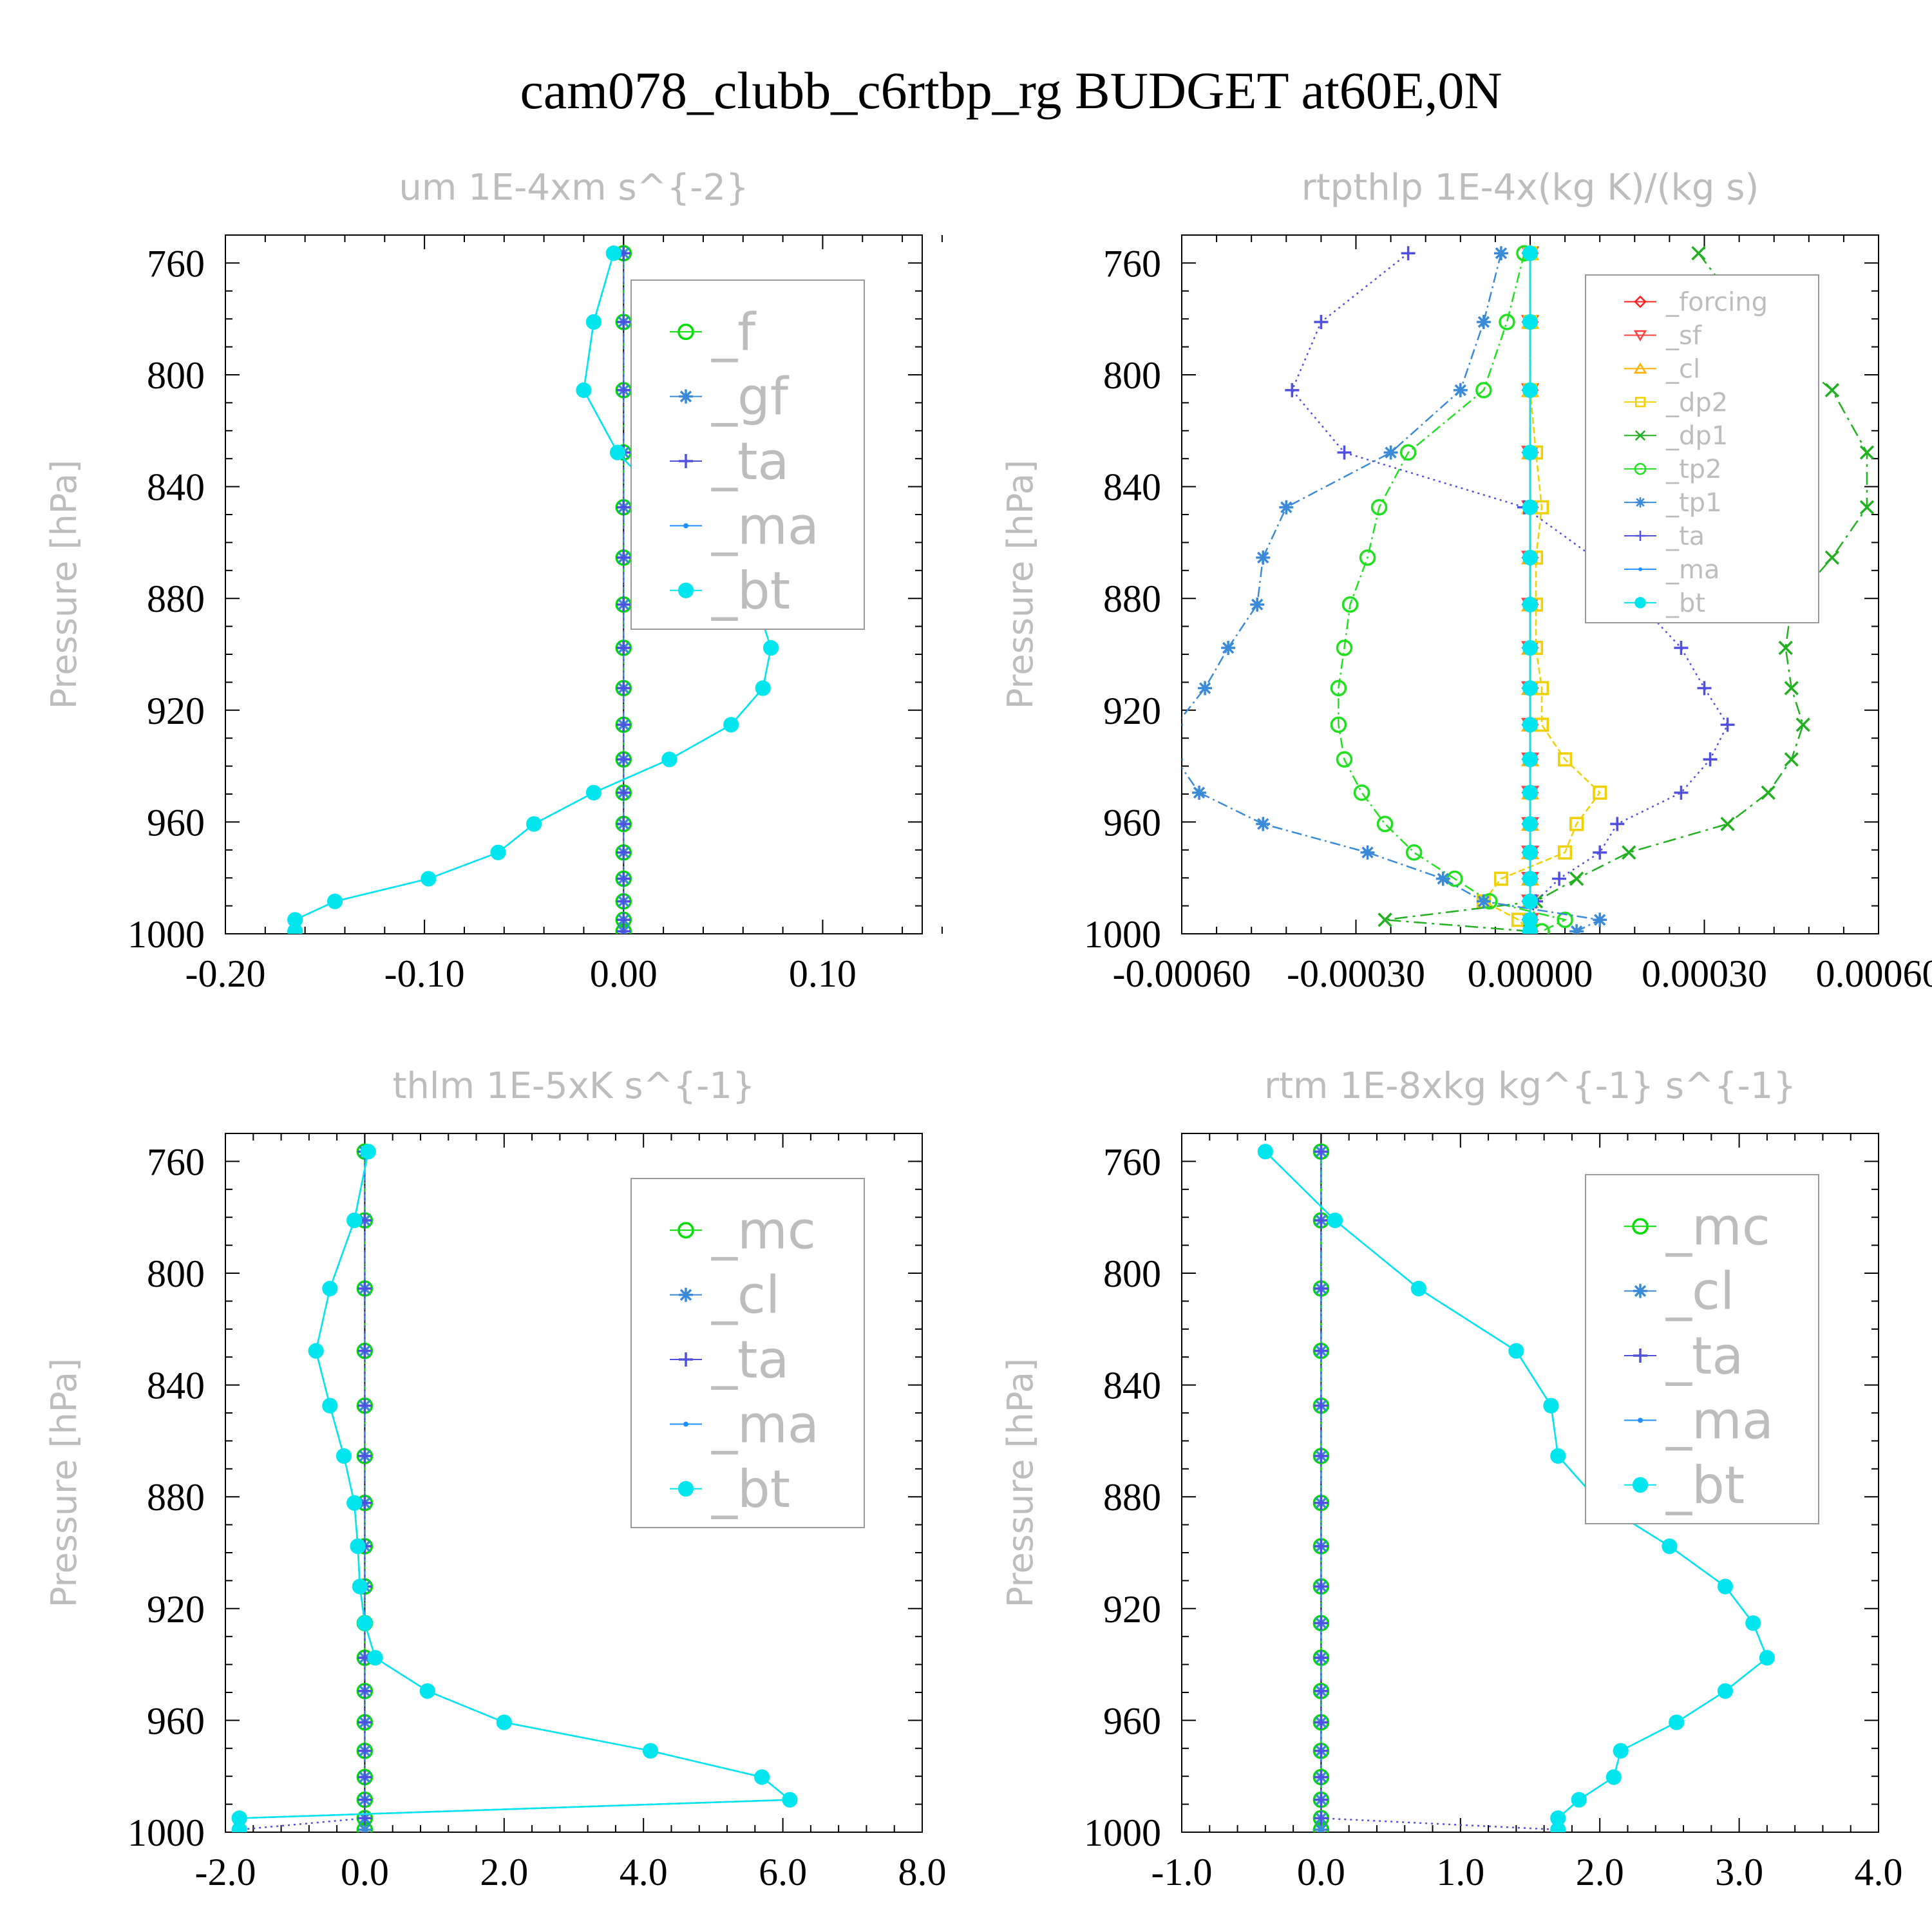  I want to click on y-axis-label: Pressure [hPa], so click(64, 1482).